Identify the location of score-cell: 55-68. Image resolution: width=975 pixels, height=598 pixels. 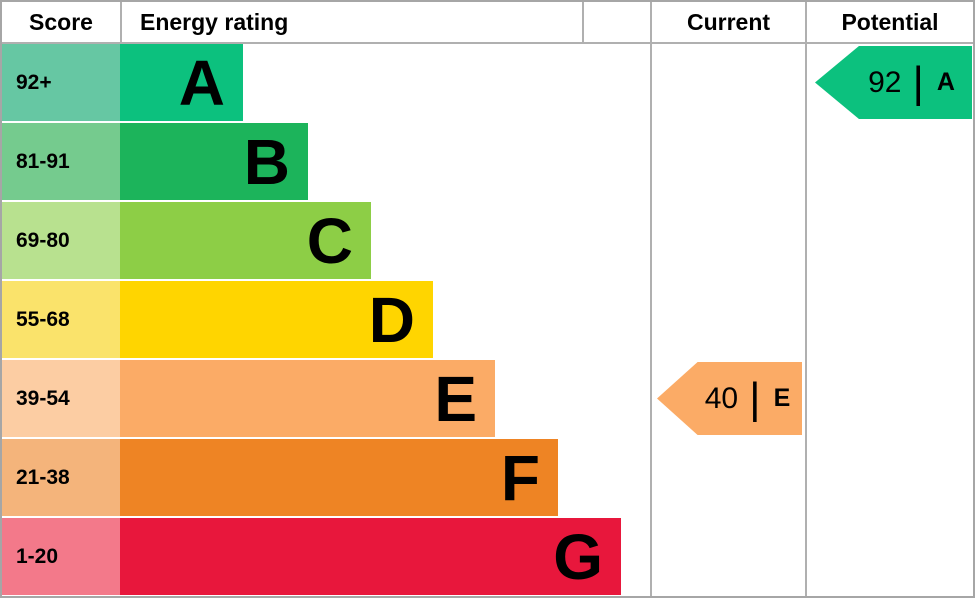
(61, 319).